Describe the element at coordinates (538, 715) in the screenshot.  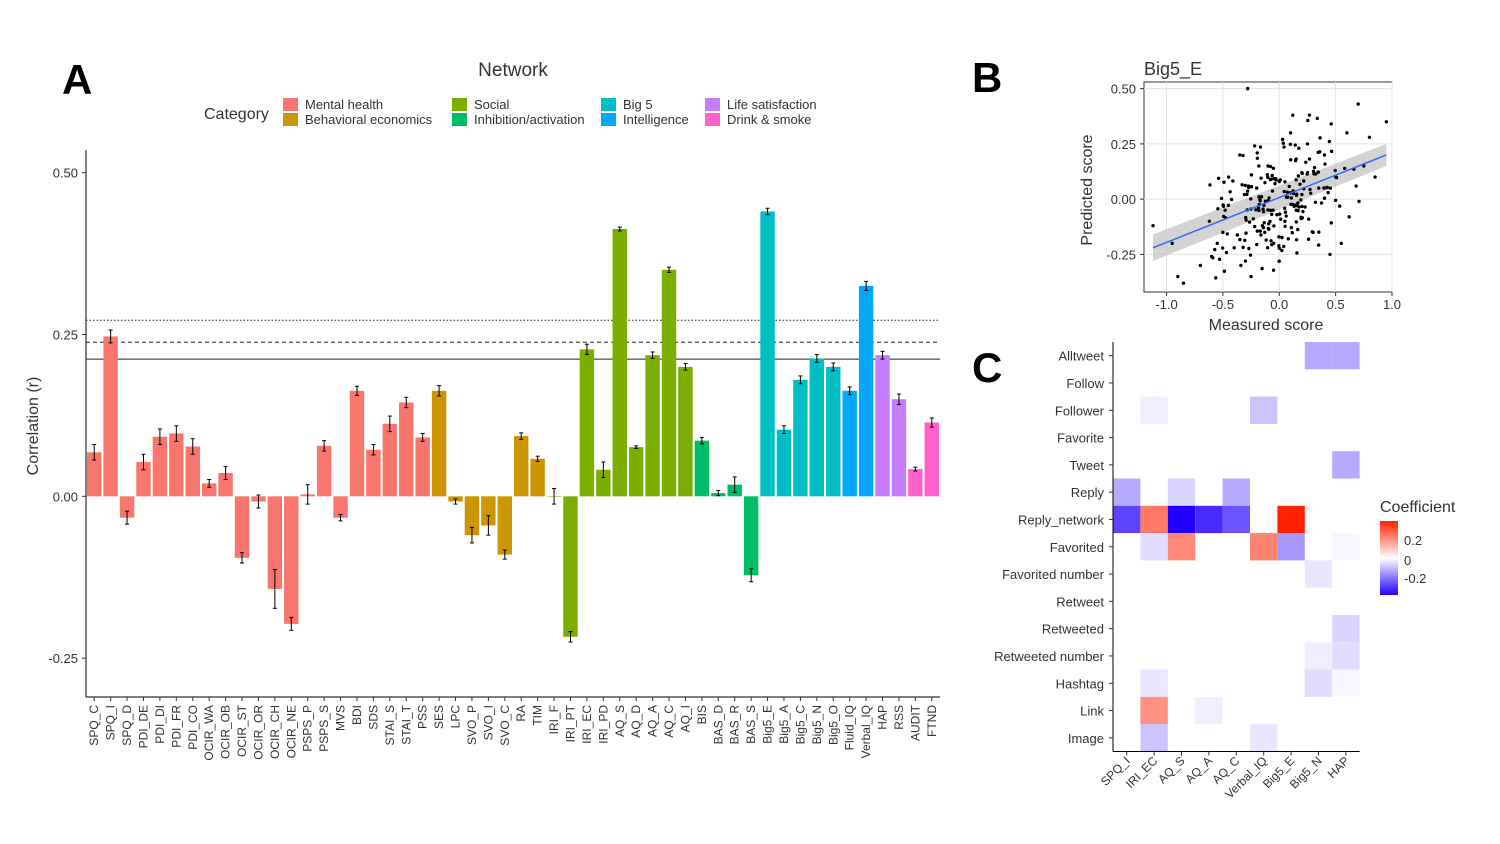
I see `x-tick-label: TIM` at that location.